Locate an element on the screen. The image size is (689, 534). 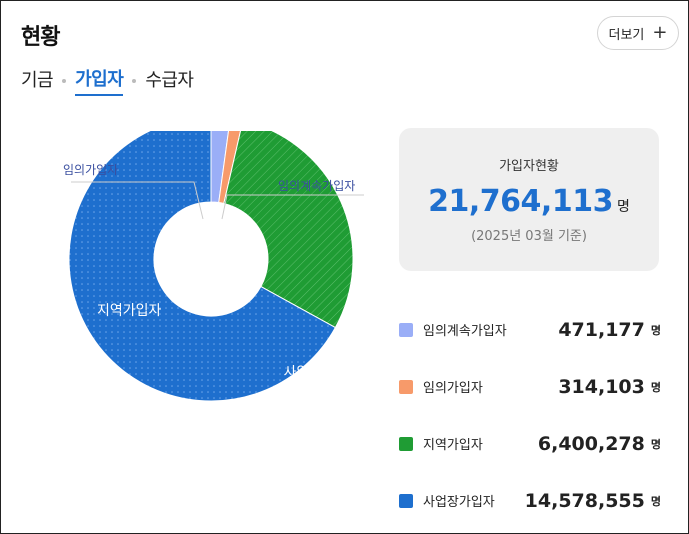
inside-label-regional: 지역가입자 is located at coordinates (129, 311).